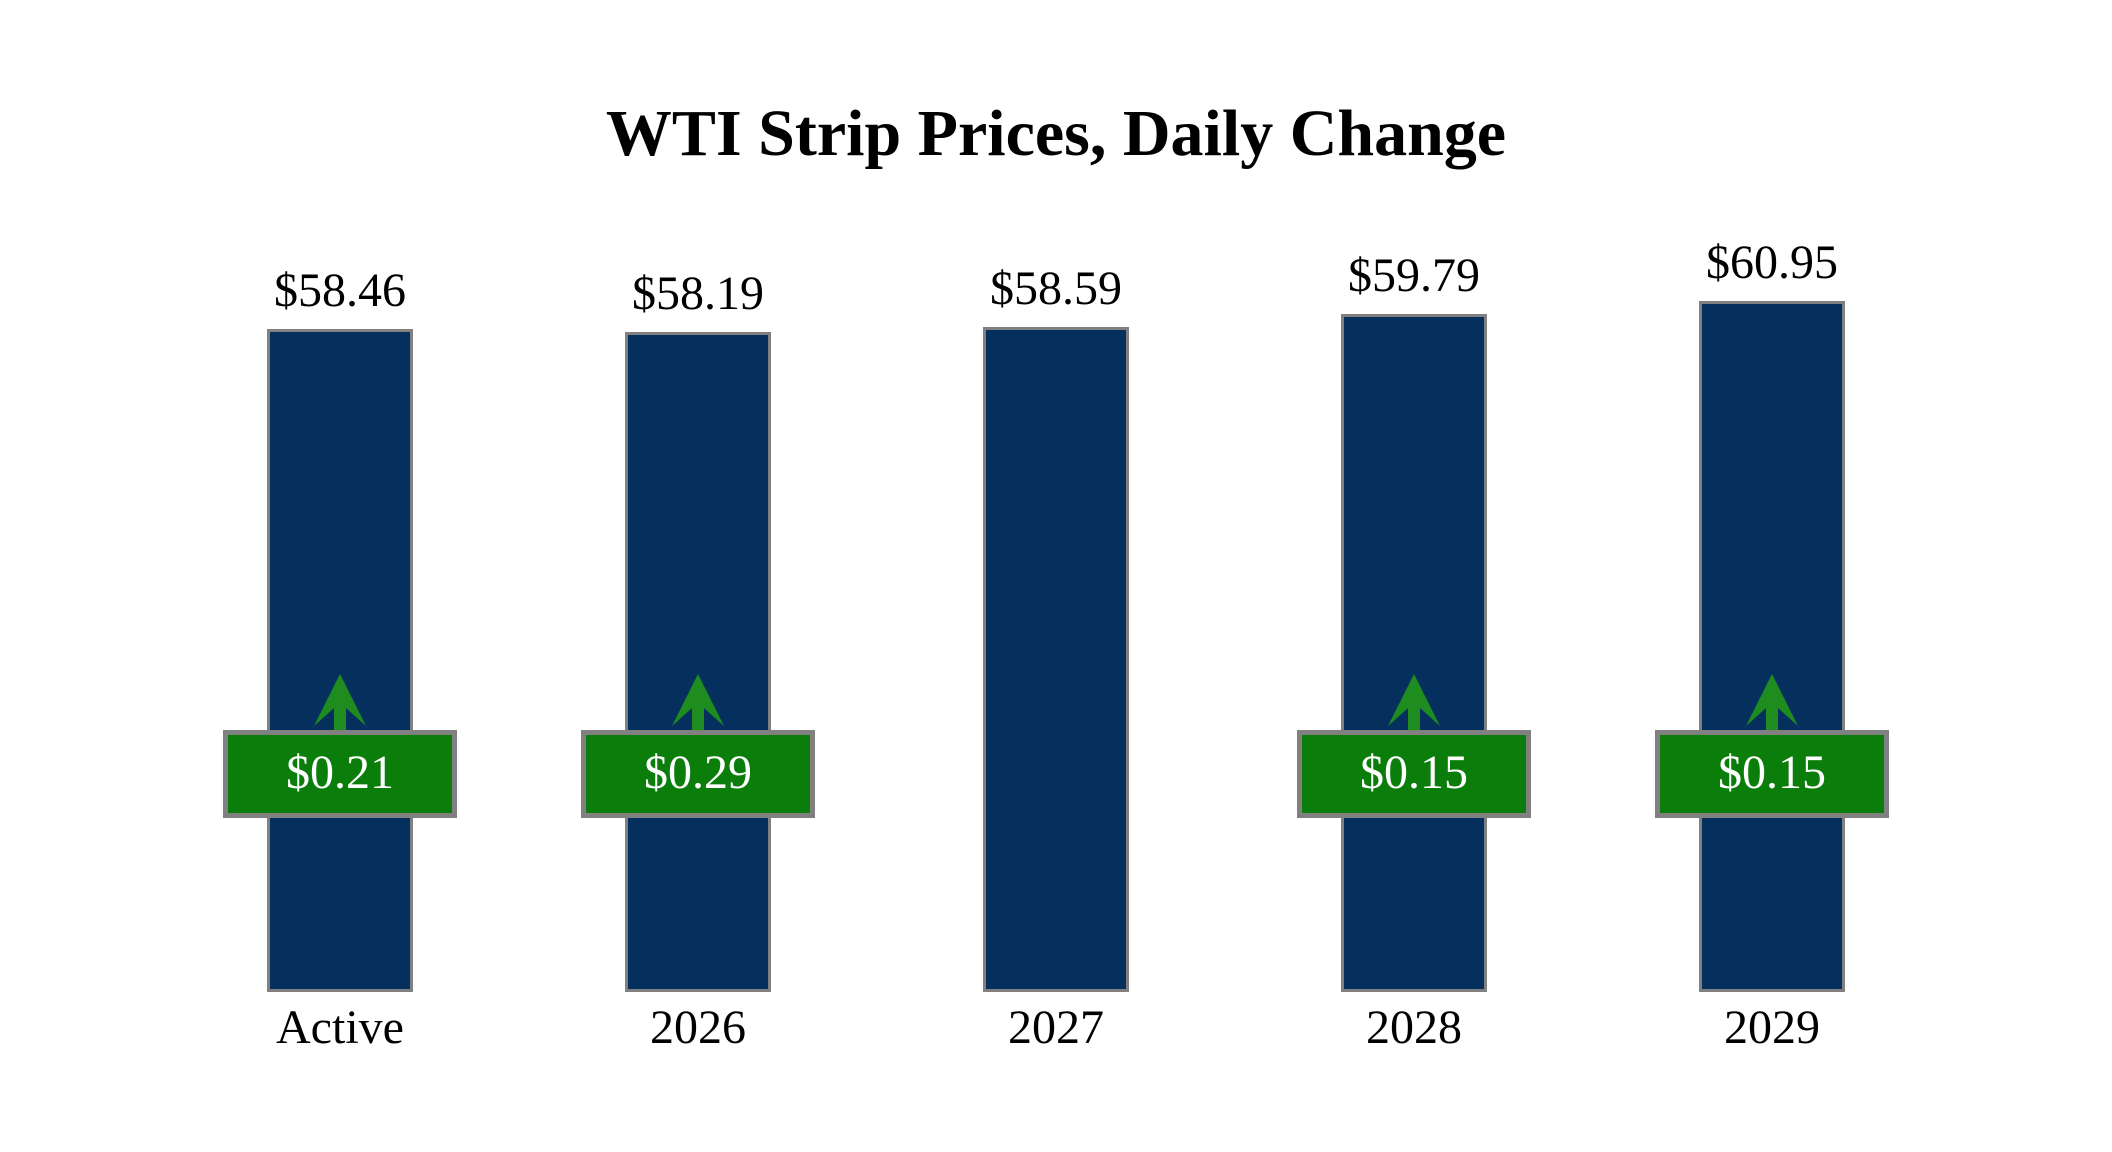 The image size is (2112, 1152). What do you see at coordinates (698, 662) in the screenshot?
I see `bar-2026` at bounding box center [698, 662].